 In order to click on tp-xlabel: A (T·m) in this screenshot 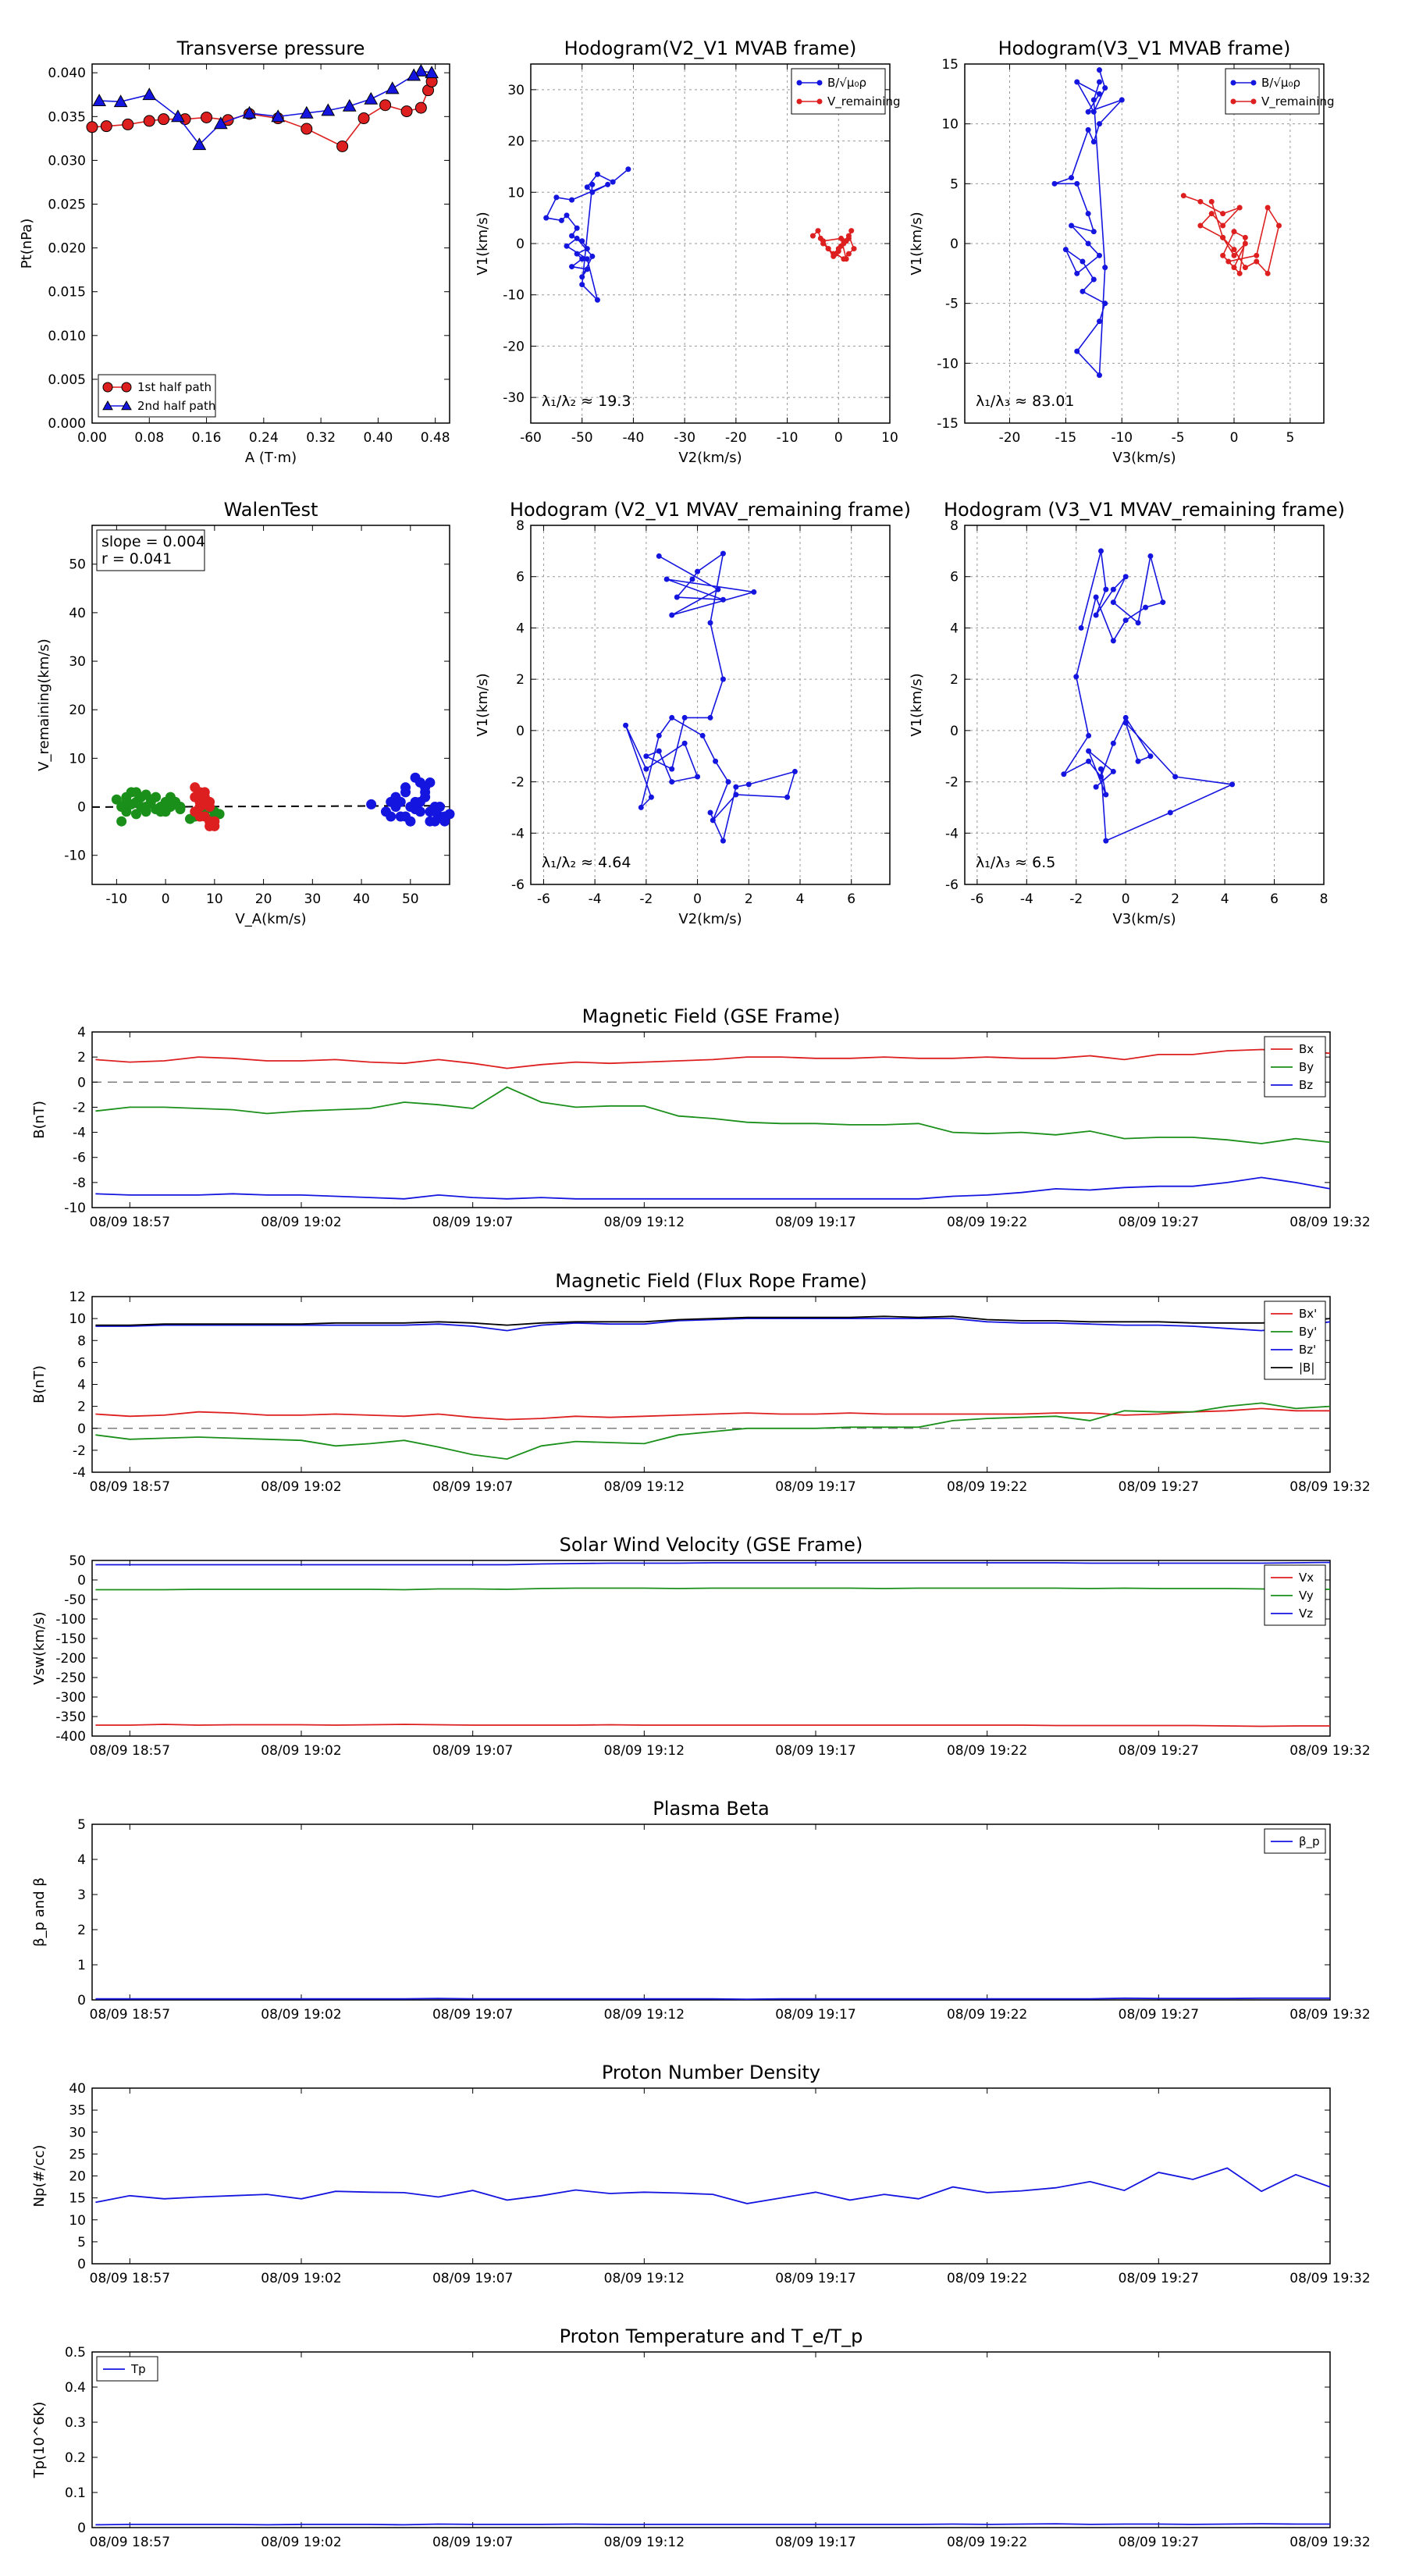, I will do `click(271, 458)`.